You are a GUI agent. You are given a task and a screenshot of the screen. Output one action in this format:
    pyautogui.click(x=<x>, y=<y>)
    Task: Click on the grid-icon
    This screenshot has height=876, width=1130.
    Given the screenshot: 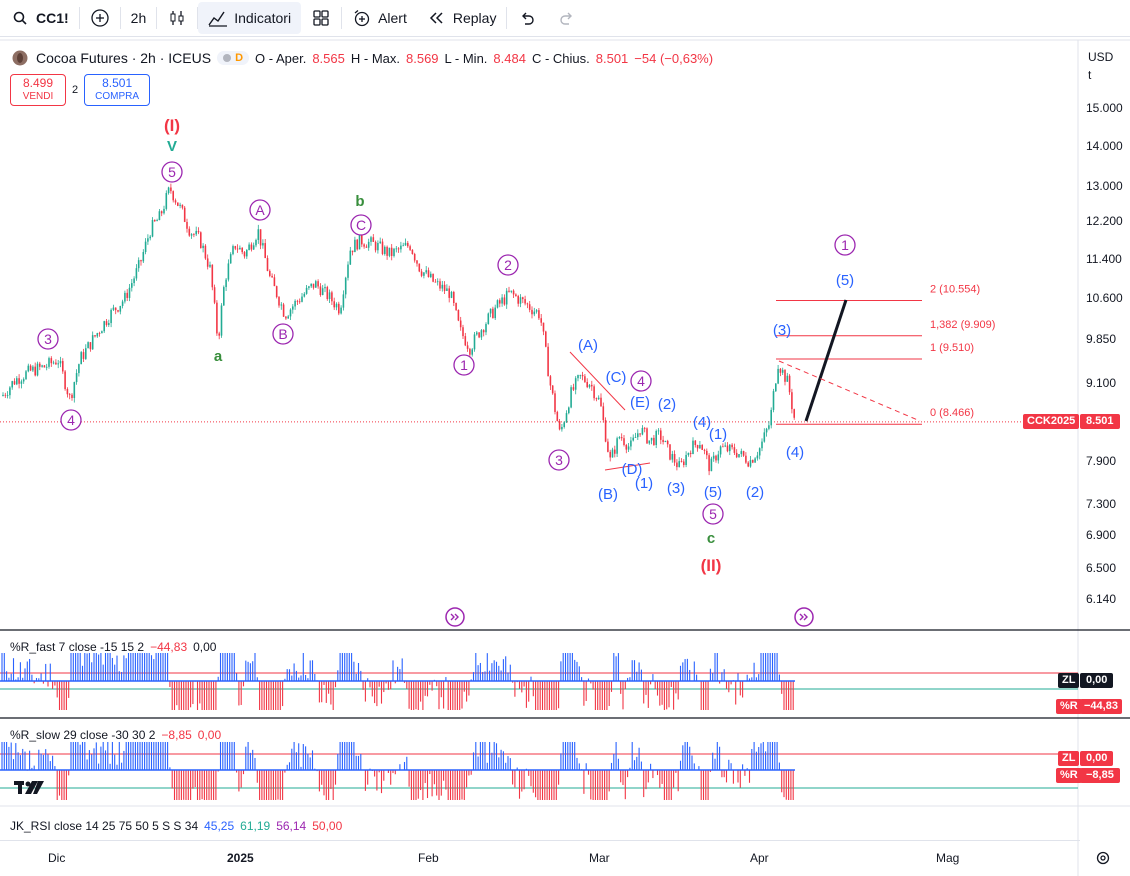 What is the action you would take?
    pyautogui.click(x=321, y=18)
    